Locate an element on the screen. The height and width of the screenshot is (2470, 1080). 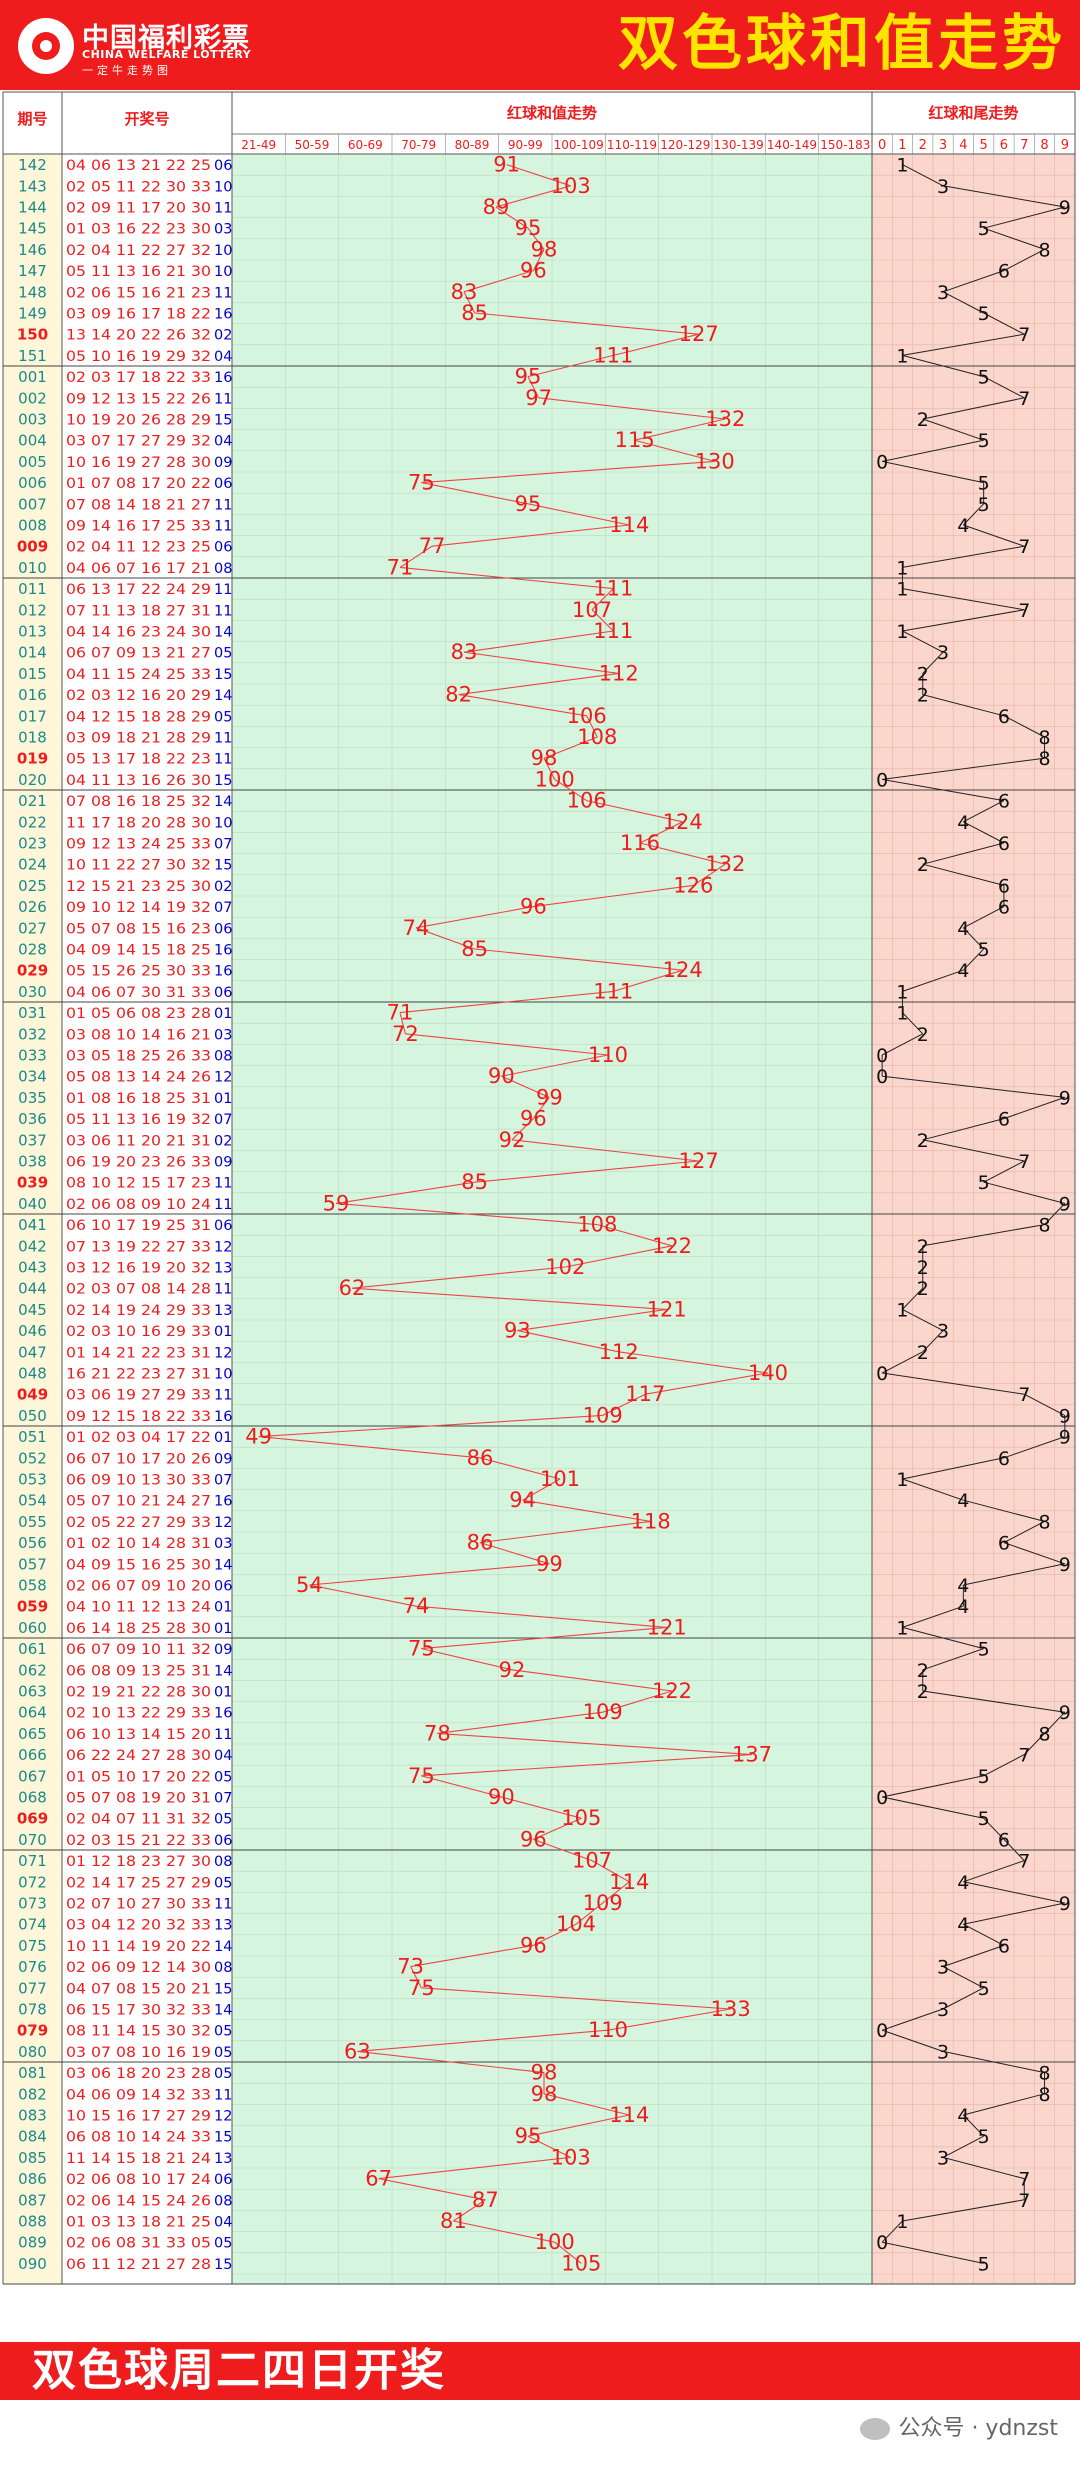
red-balls: 09 12 15 18 22 33 is located at coordinates (138, 1417).